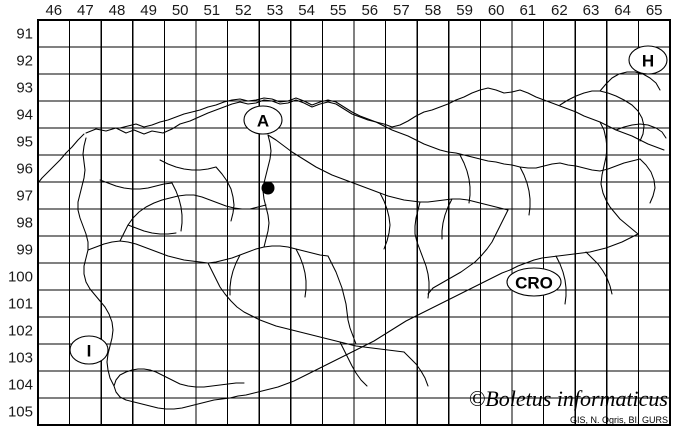 This screenshot has width=680, height=436. I want to click on adriatic-coastline, so click(172, 389).